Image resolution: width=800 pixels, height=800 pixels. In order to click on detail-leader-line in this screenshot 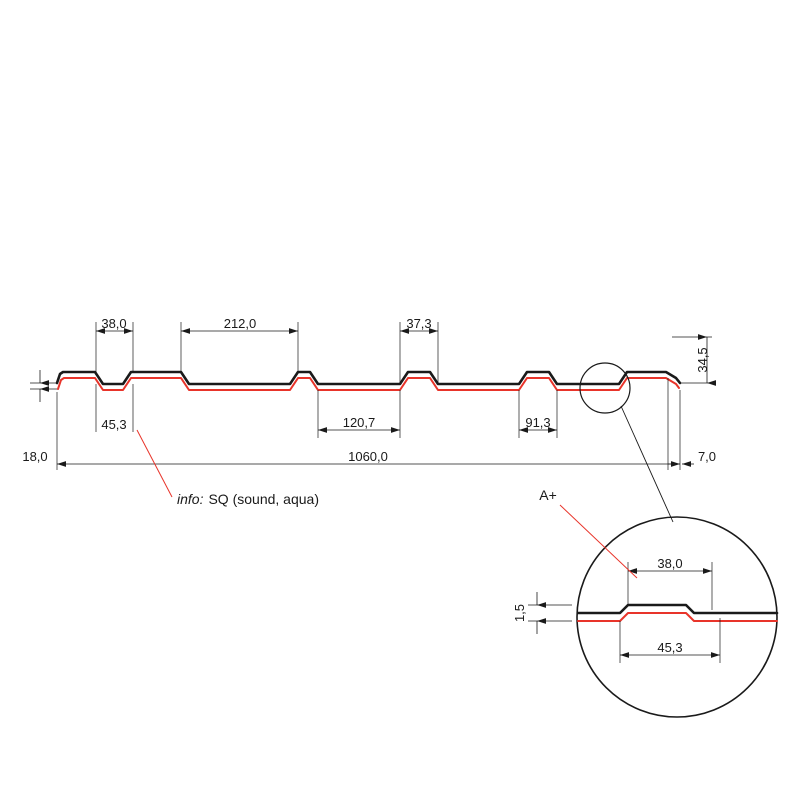, I will do `click(647, 464)`.